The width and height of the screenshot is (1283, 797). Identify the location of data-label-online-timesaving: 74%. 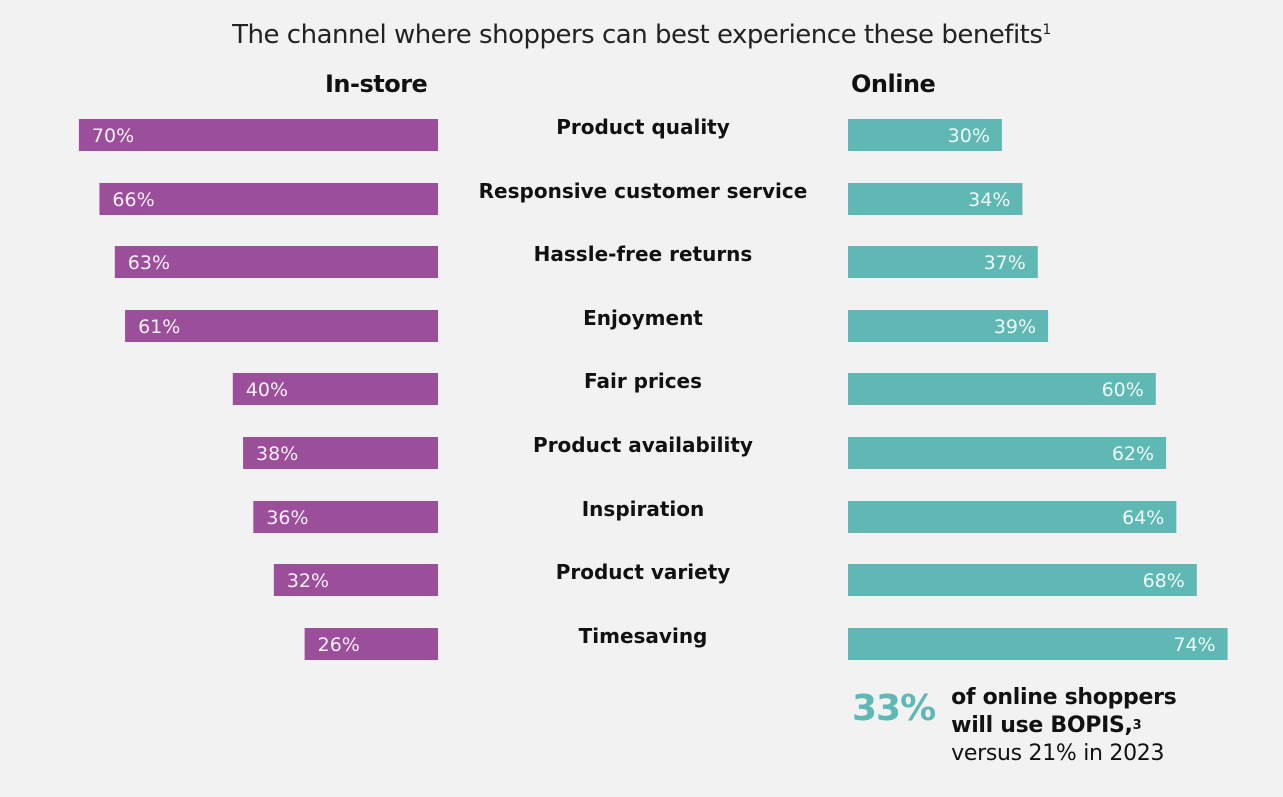
(1194, 645).